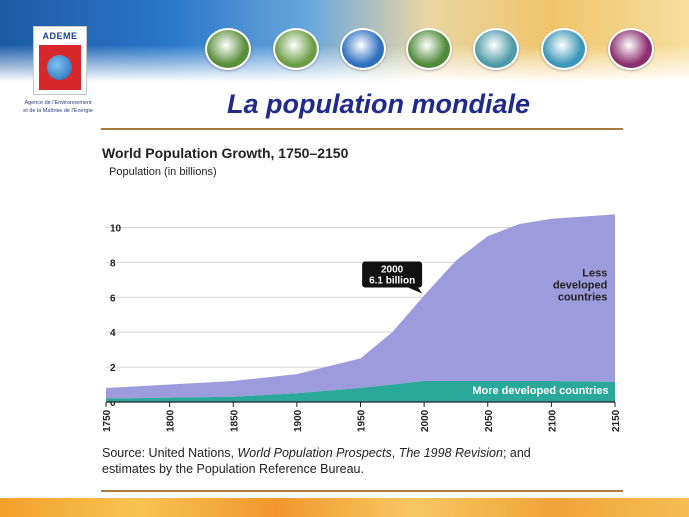 Image resolution: width=689 pixels, height=517 pixels. What do you see at coordinates (392, 270) in the screenshot?
I see `annotation-year: 2000` at bounding box center [392, 270].